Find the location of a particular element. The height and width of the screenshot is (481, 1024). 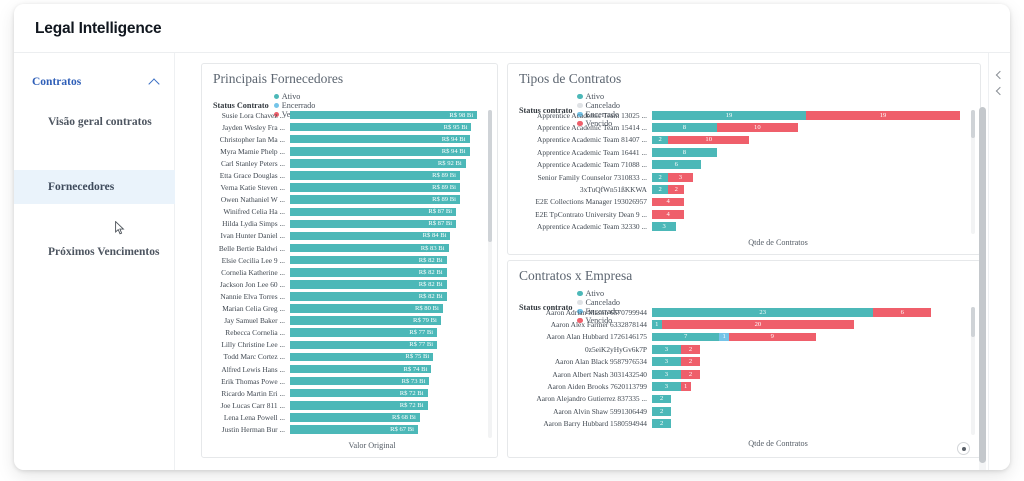

chart-bar-row: 3xTuQfWn51ßKKWA 2 2 is located at coordinates (740, 189).